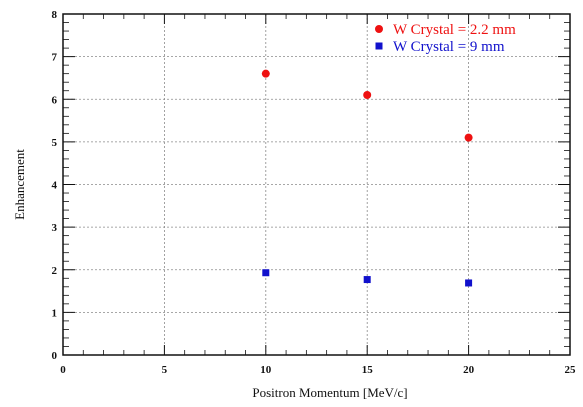 Image resolution: width=583 pixels, height=407 pixels. What do you see at coordinates (379, 46) in the screenshot?
I see `legend-marker-blue-square` at bounding box center [379, 46].